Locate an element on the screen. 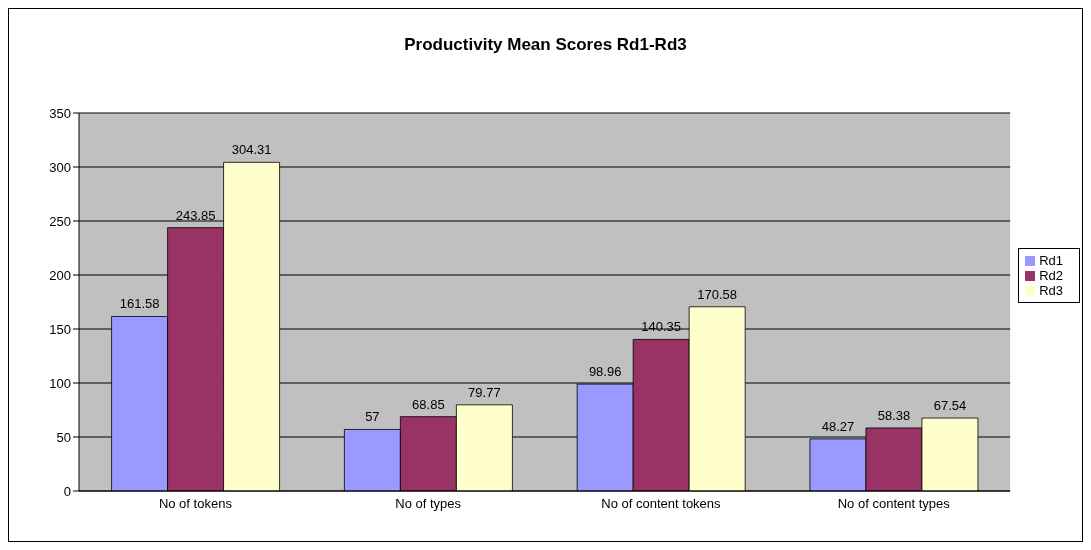  data-label: 304.31 is located at coordinates (251, 150).